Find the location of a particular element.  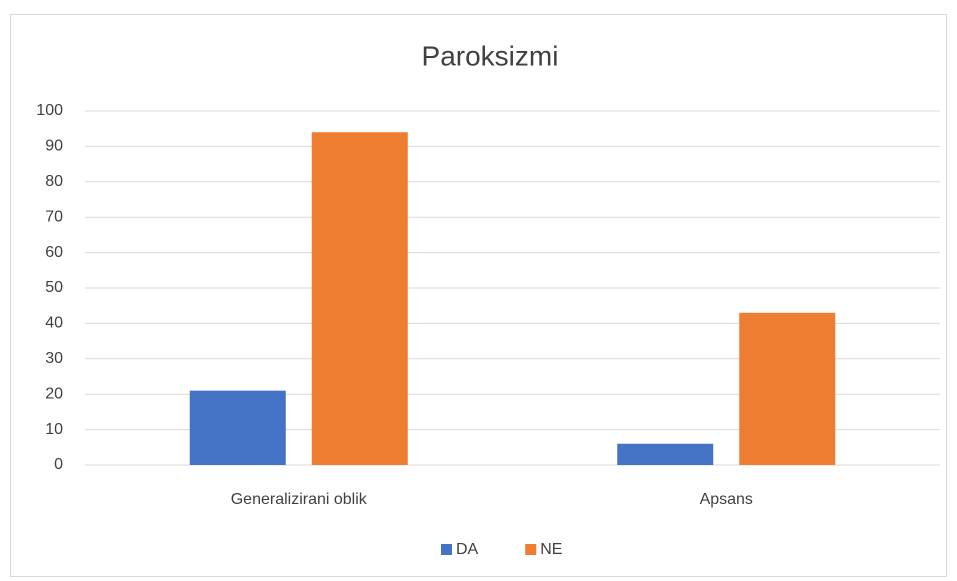

y-tick-label: 30 is located at coordinates (54, 358).